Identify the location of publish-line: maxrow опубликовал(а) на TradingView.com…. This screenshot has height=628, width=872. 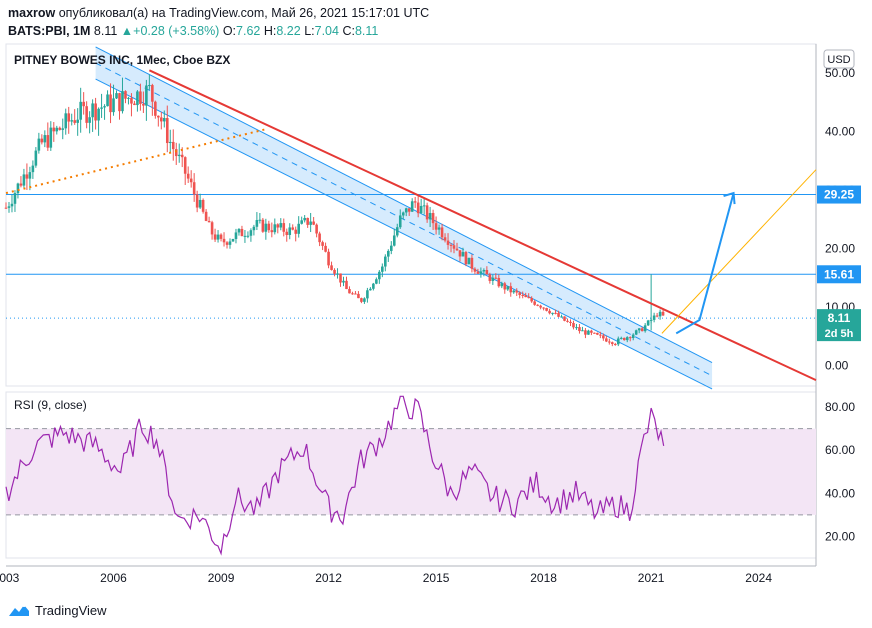
(218, 13).